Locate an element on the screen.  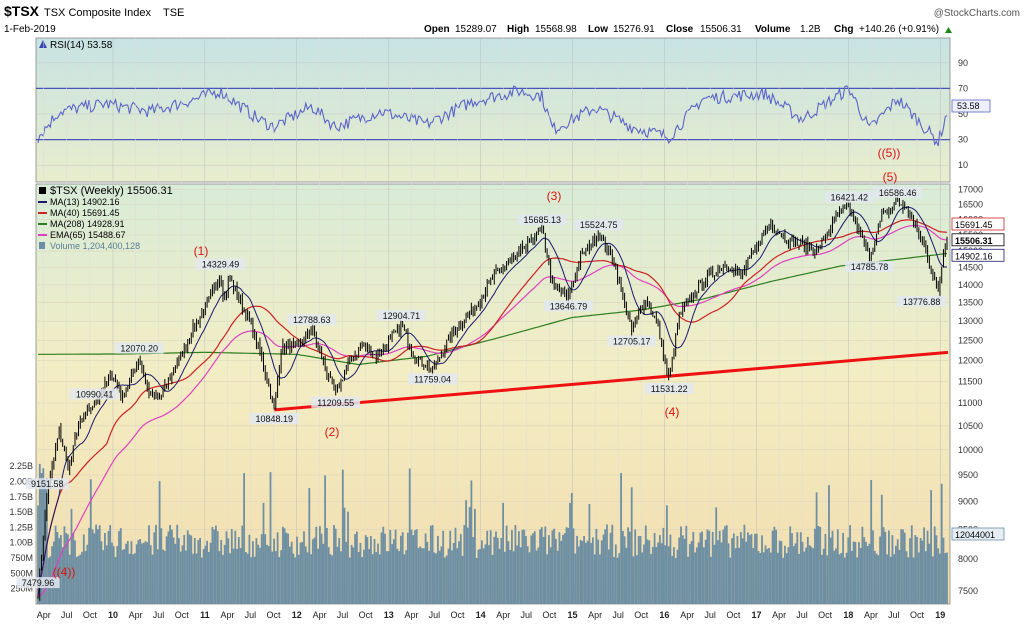
ma40-tag: 15691.45 is located at coordinates (974, 225).